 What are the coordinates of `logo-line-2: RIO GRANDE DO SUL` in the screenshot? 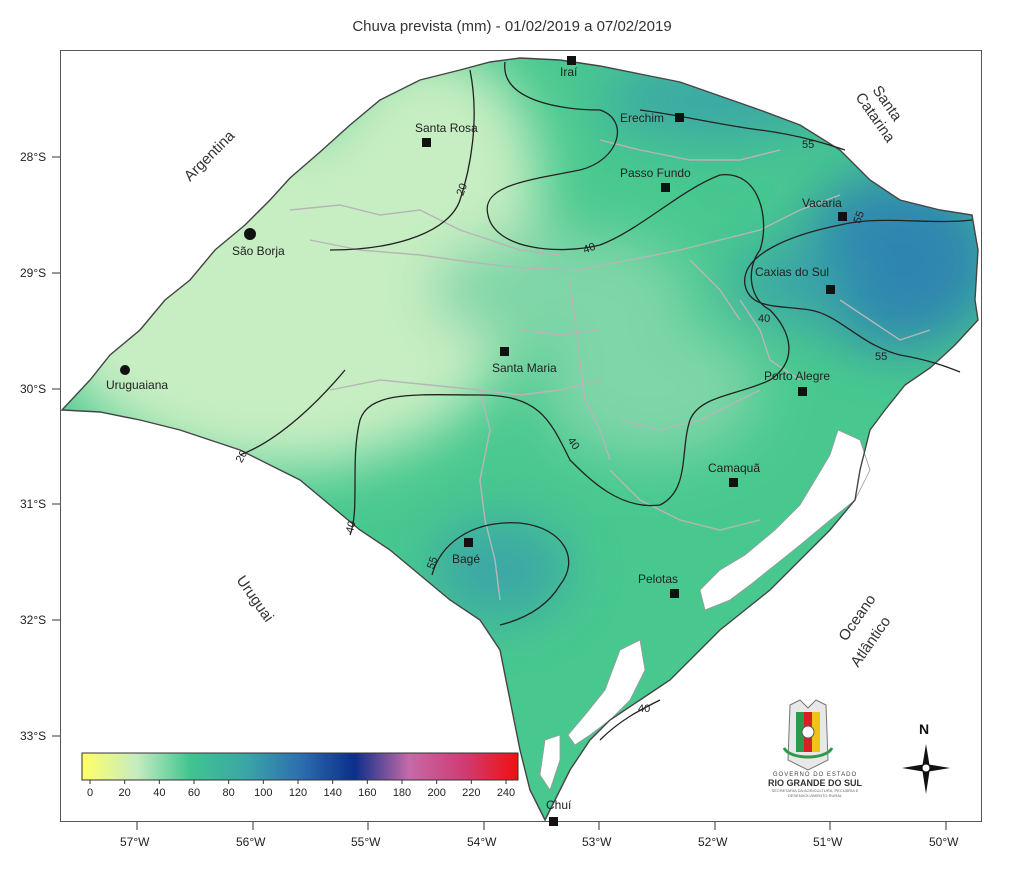 It's located at (814, 783).